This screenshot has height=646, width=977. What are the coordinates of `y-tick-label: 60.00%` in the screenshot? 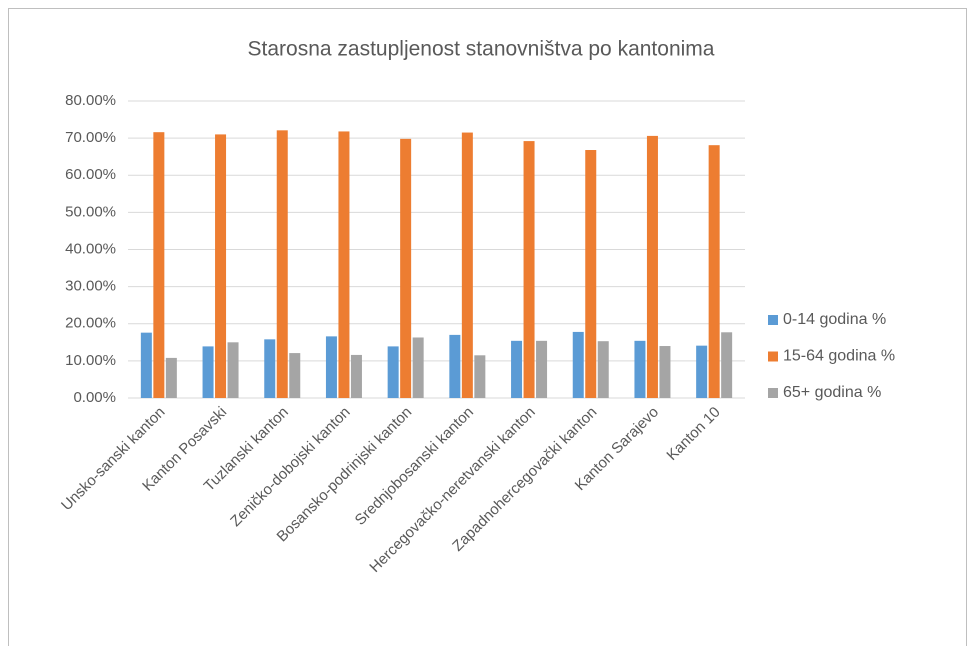 It's located at (90, 174).